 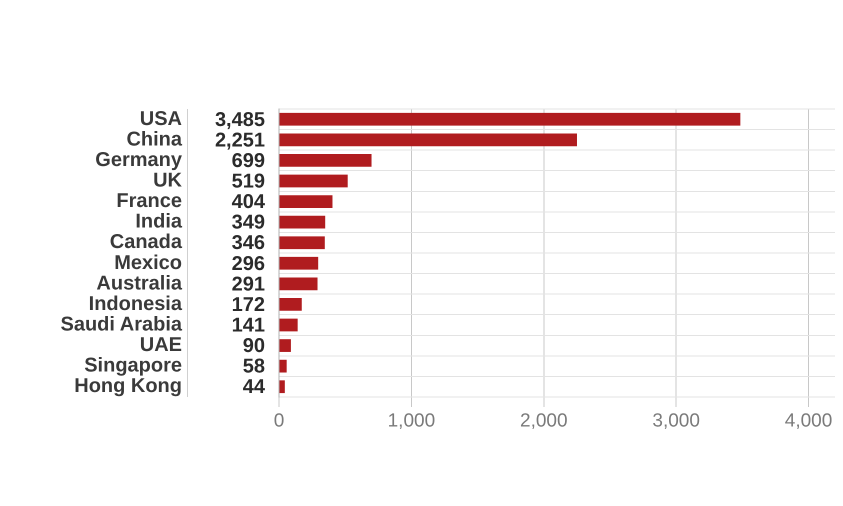 What do you see at coordinates (161, 345) in the screenshot?
I see `y-tick-label: UAE` at bounding box center [161, 345].